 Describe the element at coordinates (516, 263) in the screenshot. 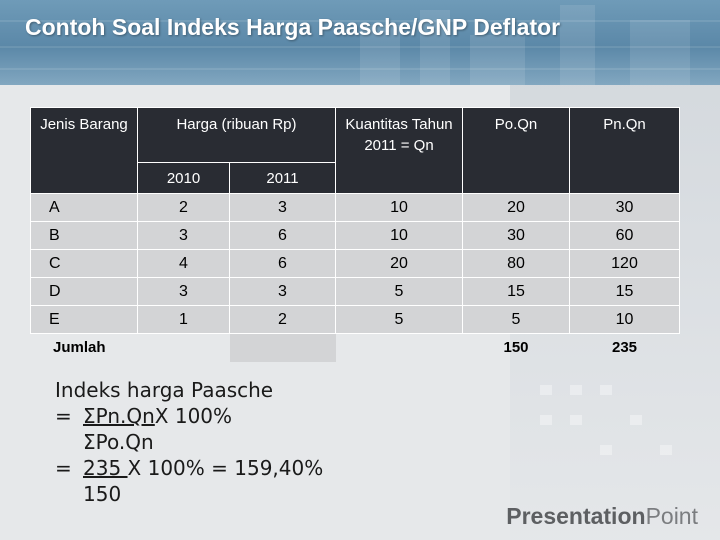

I see `cell-po-qn: 80` at that location.